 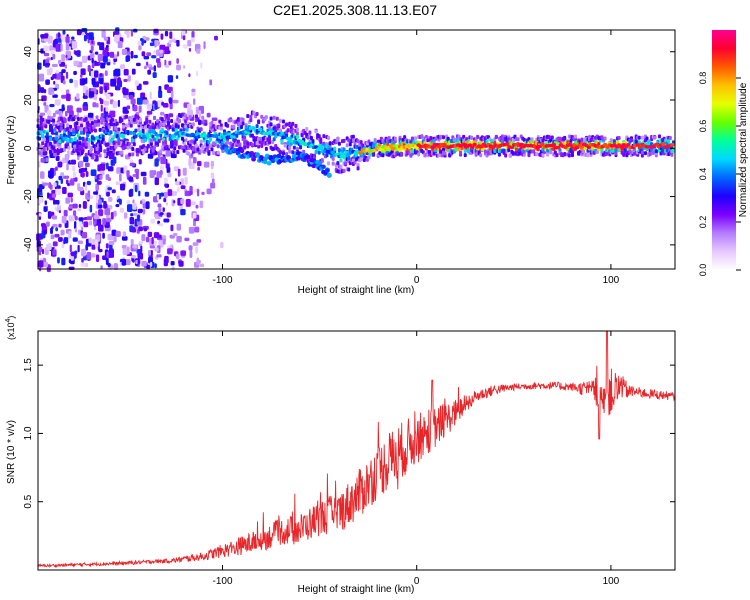 I want to click on colorbar-label: Normalized spectral amplitude, so click(x=743, y=149).